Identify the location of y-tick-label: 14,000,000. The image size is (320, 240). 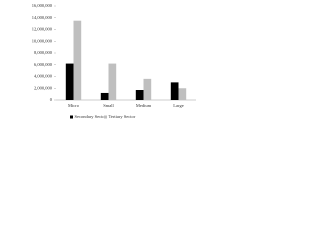
(42, 18).